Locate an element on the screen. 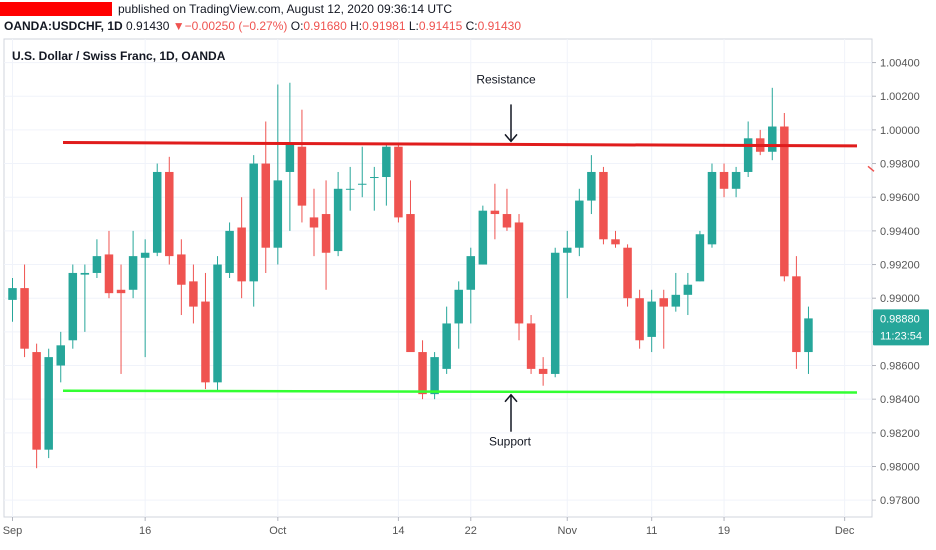 This screenshot has width=936, height=550. scroll-chevron-icon is located at coordinates (871, 168).